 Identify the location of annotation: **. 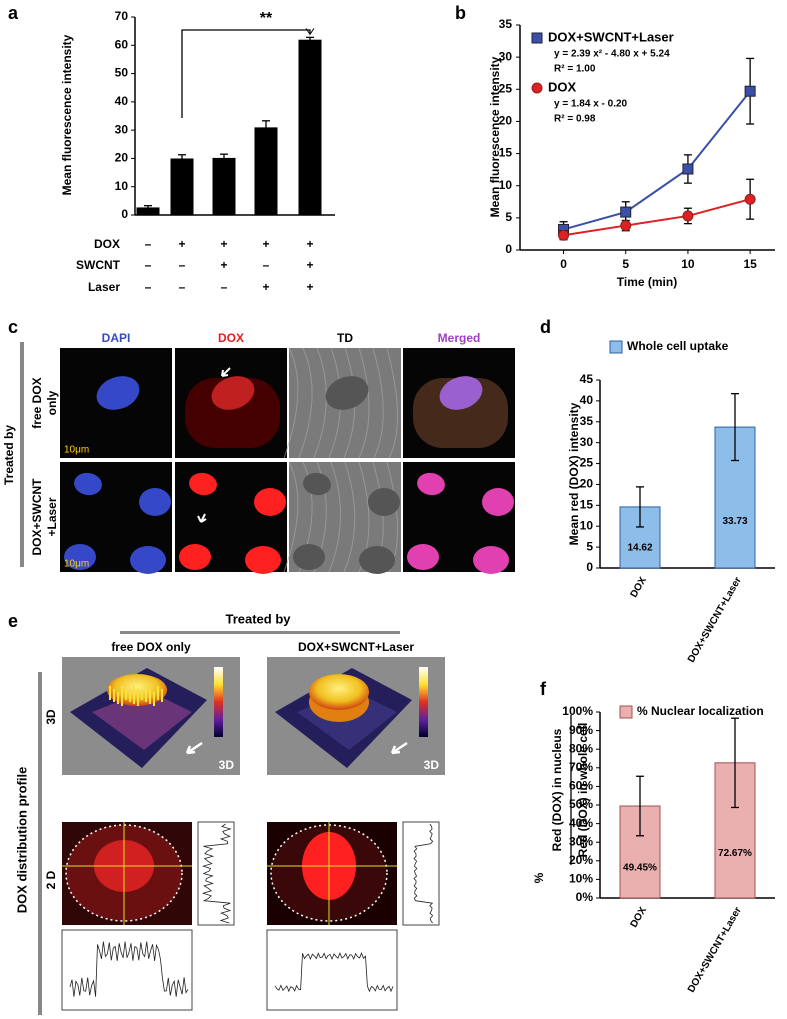
(266, 18).